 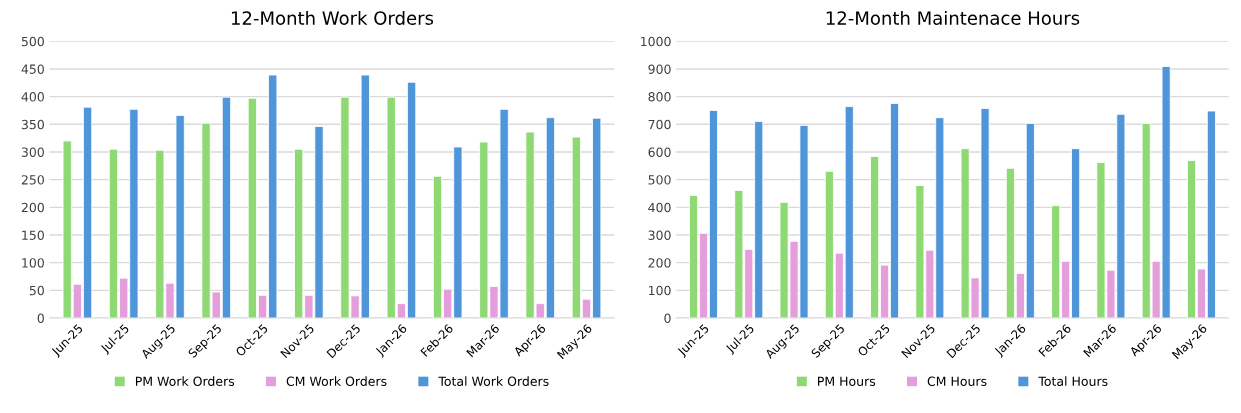 I want to click on y-tick-label: 150, so click(x=33, y=235).